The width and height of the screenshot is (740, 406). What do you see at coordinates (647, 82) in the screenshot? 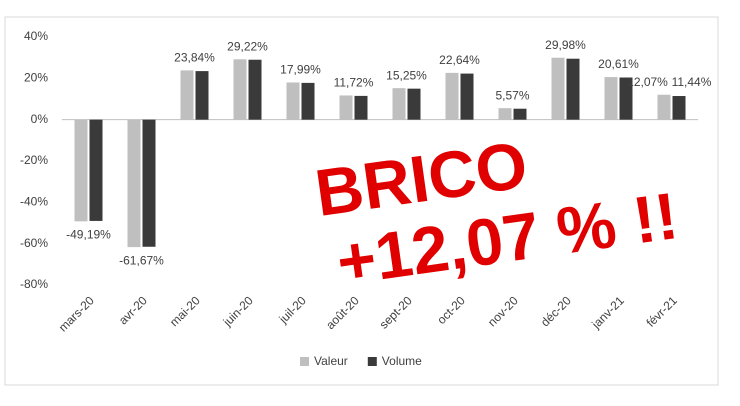
I see `data-label: 12,07%` at bounding box center [647, 82].